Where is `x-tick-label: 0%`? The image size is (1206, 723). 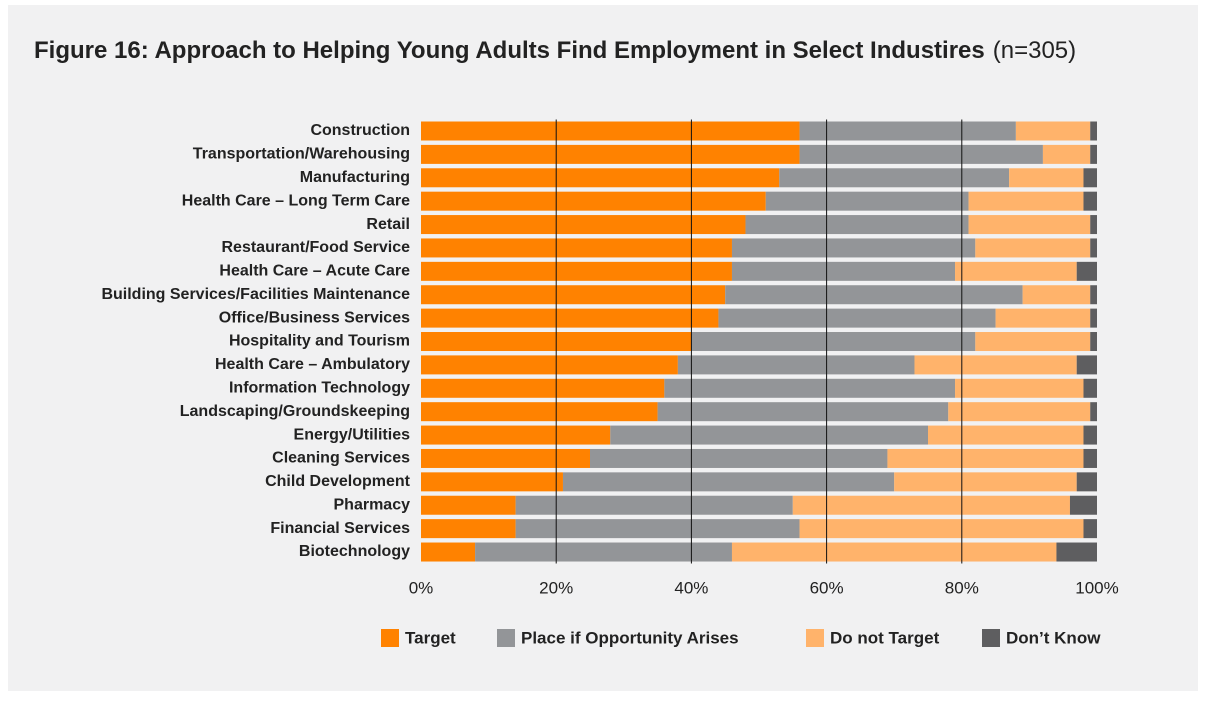 x-tick-label: 0% is located at coordinates (421, 587).